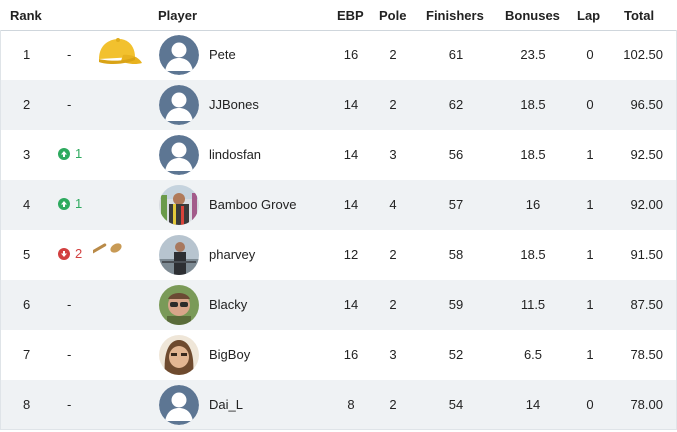 The image size is (677, 432). I want to click on rank-change-down: 2, so click(70, 253).